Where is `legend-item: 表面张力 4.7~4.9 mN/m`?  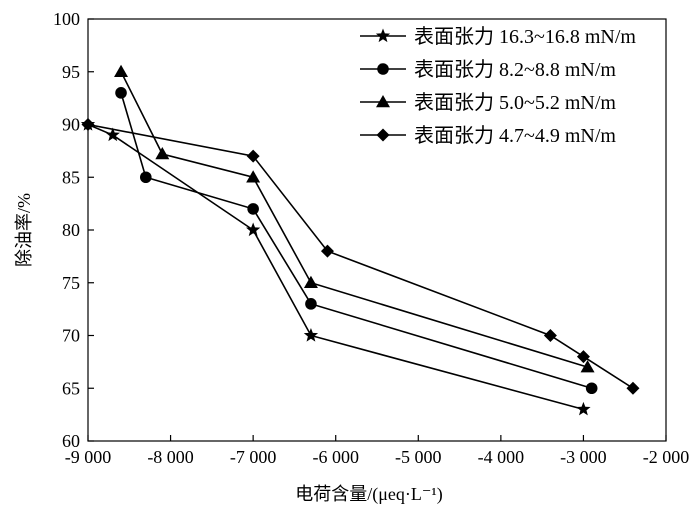
legend-item: 表面张力 4.7~4.9 mN/m is located at coordinates (488, 135).